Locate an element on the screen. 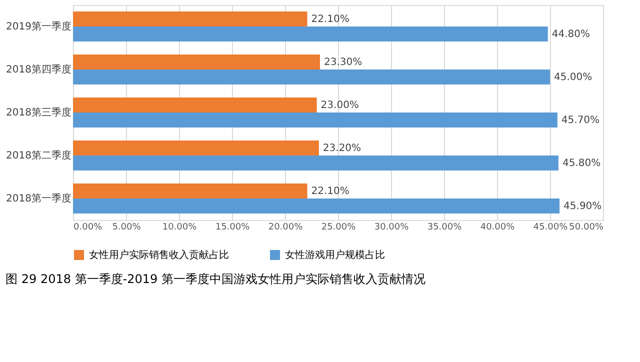  data-label: 45.80% is located at coordinates (581, 164).